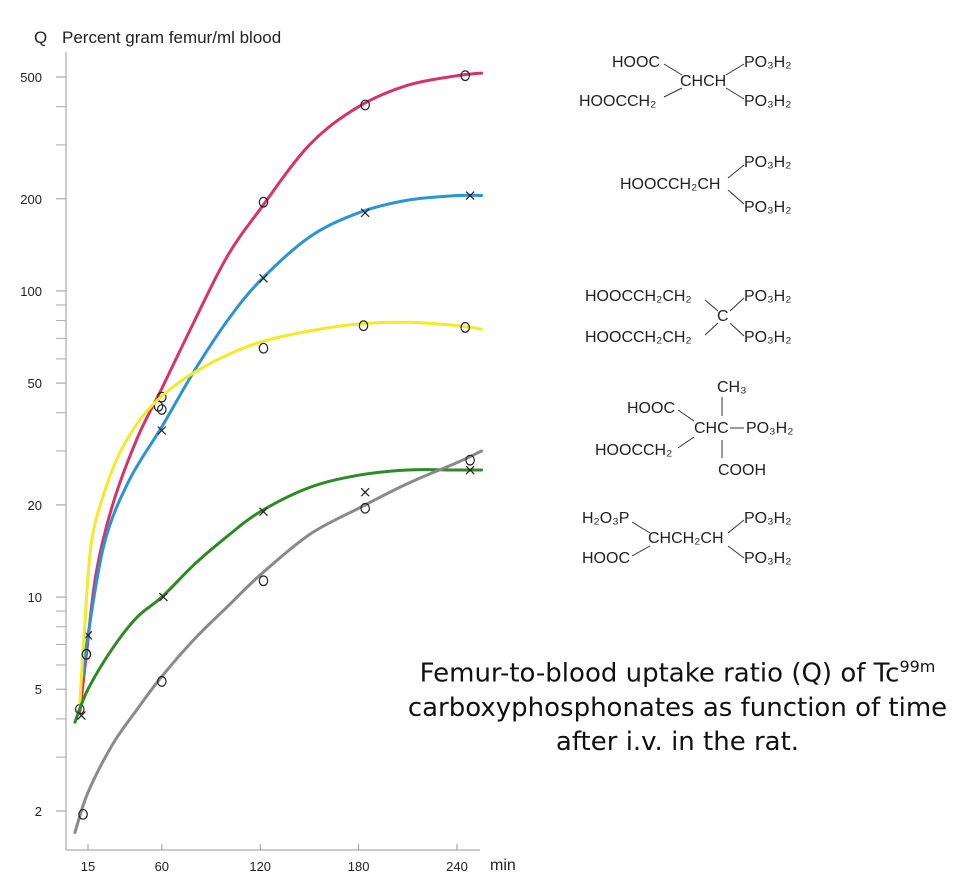 The height and width of the screenshot is (884, 960). I want to click on structure-1-center: CHCH, so click(703, 81).